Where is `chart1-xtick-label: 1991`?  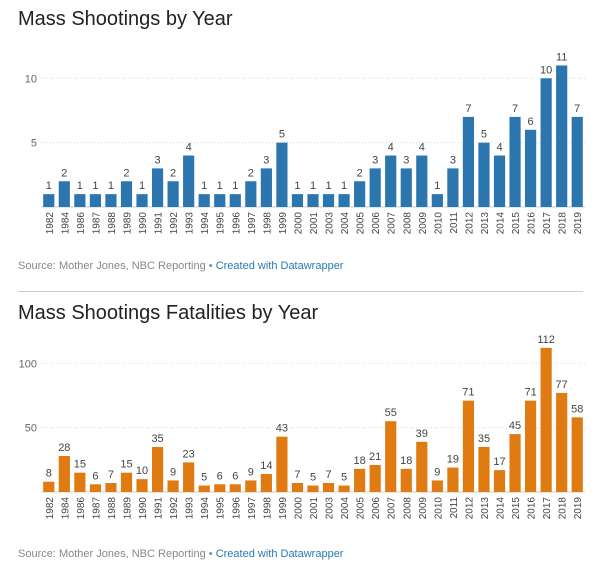 chart1-xtick-label: 1991 is located at coordinates (159, 223).